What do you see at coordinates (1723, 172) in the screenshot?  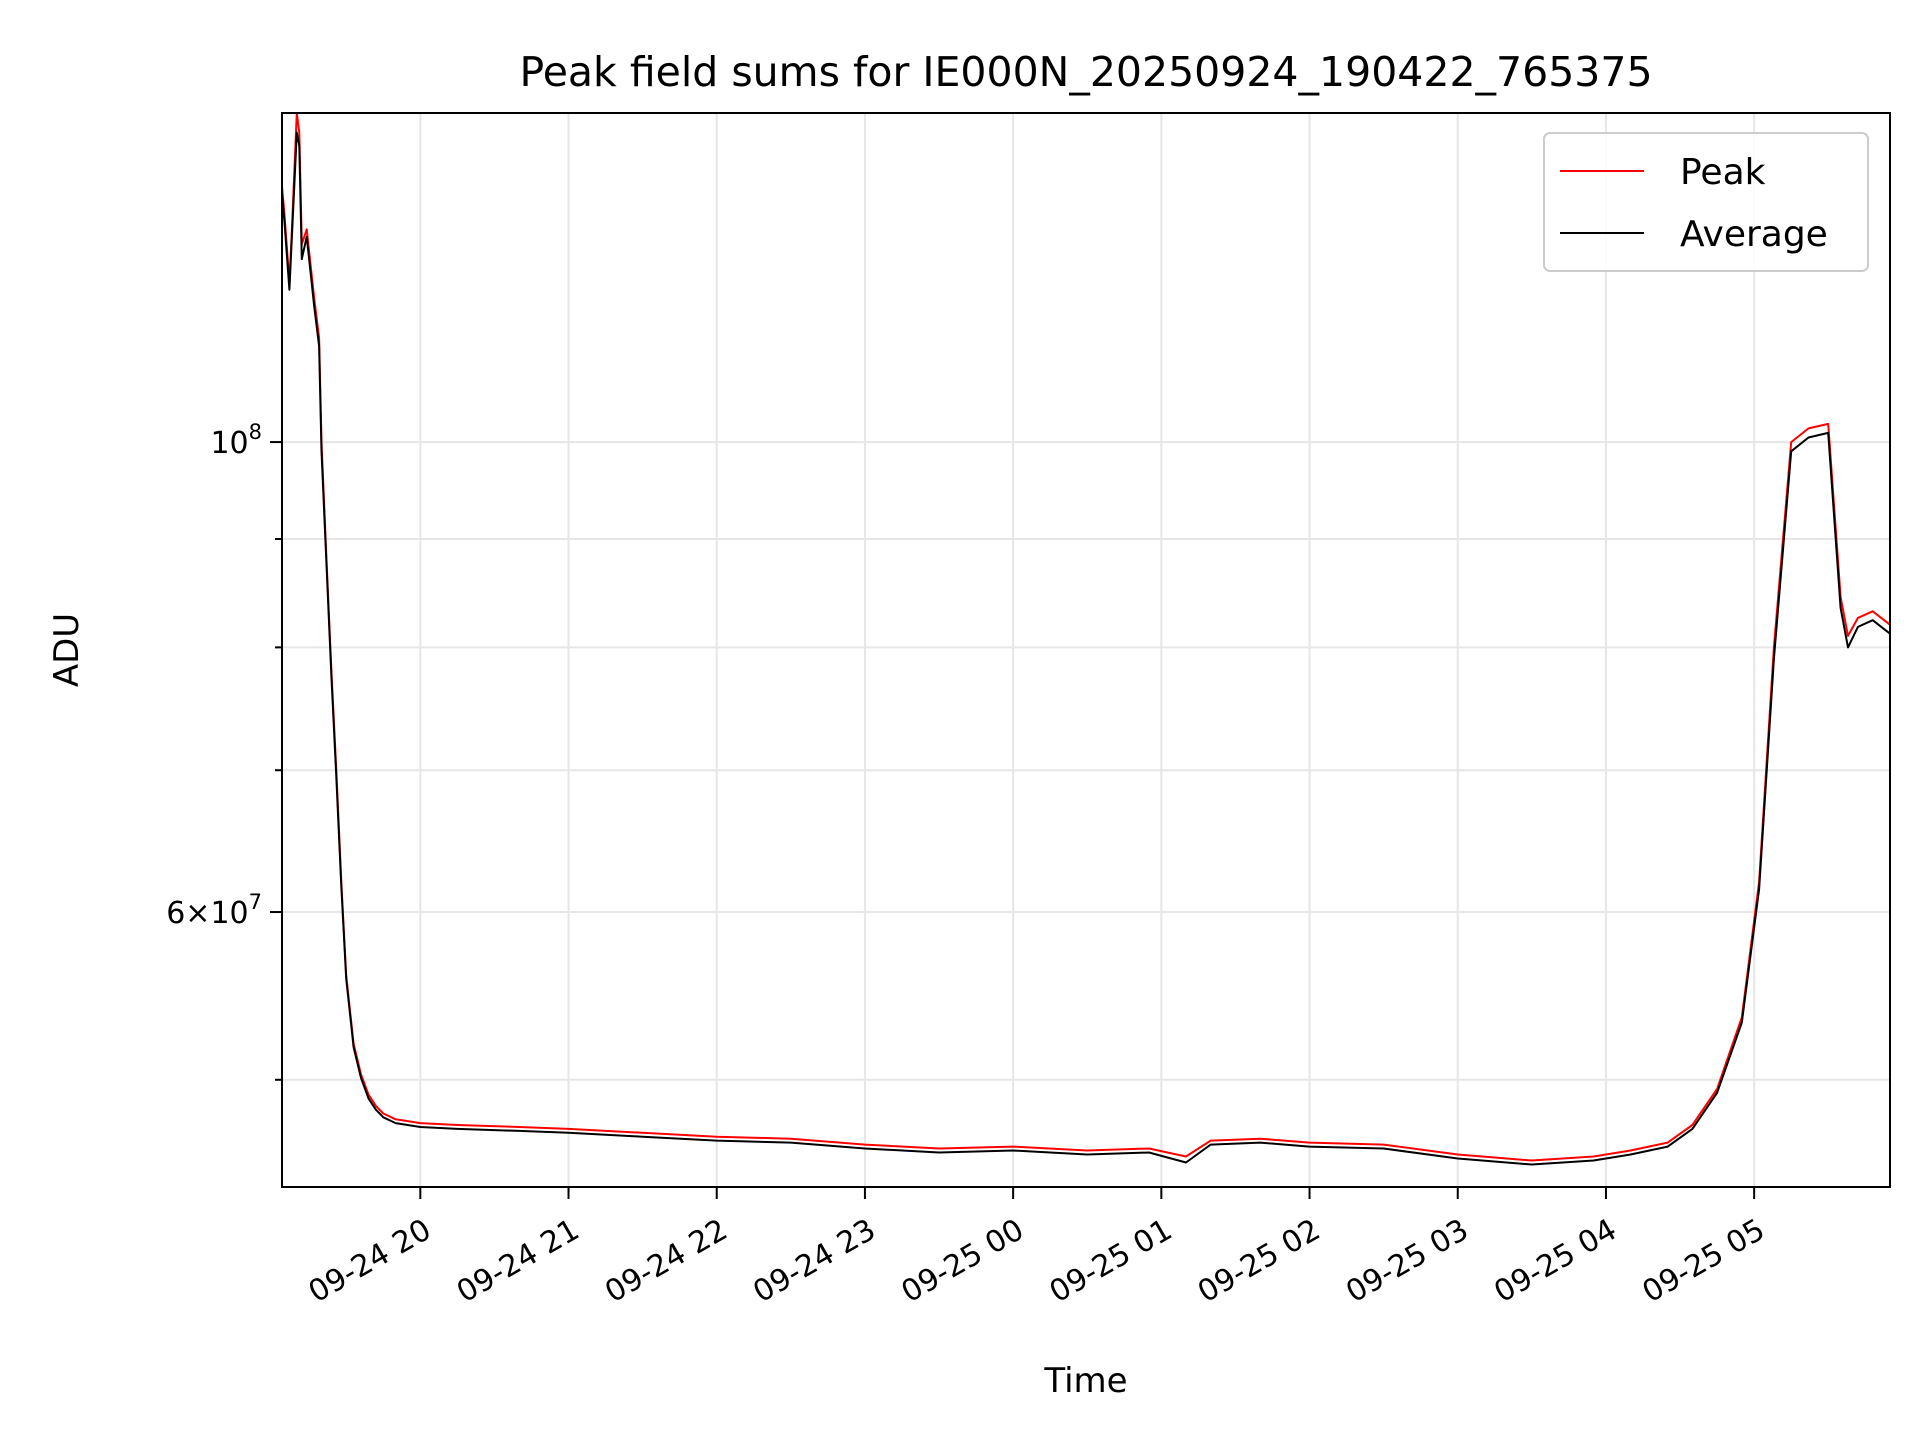 I see `legend-label-peak: Peak` at bounding box center [1723, 172].